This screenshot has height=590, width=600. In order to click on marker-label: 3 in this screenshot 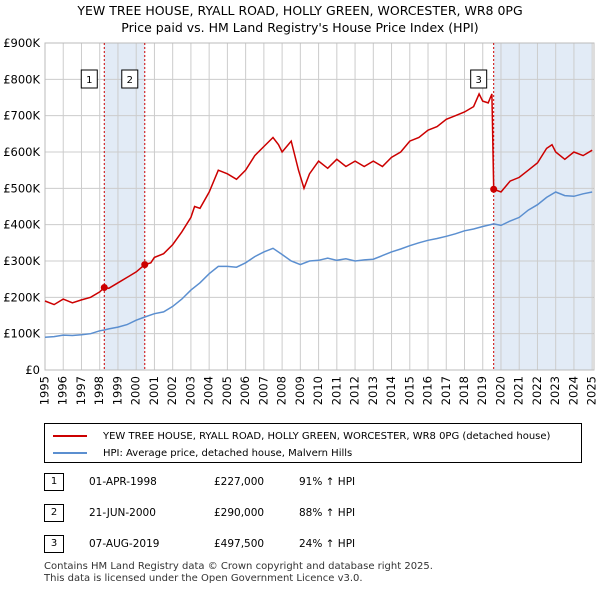, I will do `click(478, 80)`.